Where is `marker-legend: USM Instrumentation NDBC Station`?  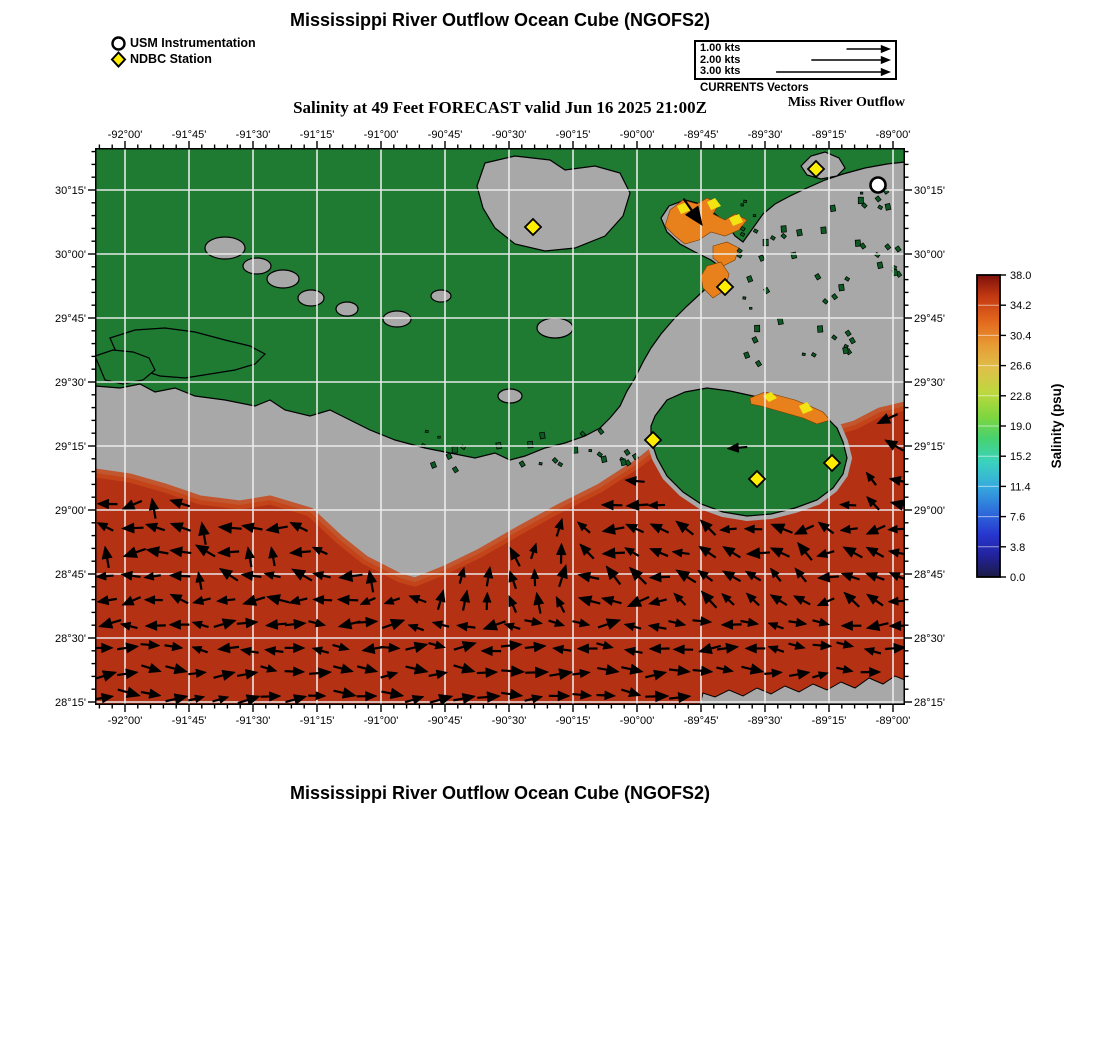
marker-legend: USM Instrumentation NDBC Station is located at coordinates (183, 51).